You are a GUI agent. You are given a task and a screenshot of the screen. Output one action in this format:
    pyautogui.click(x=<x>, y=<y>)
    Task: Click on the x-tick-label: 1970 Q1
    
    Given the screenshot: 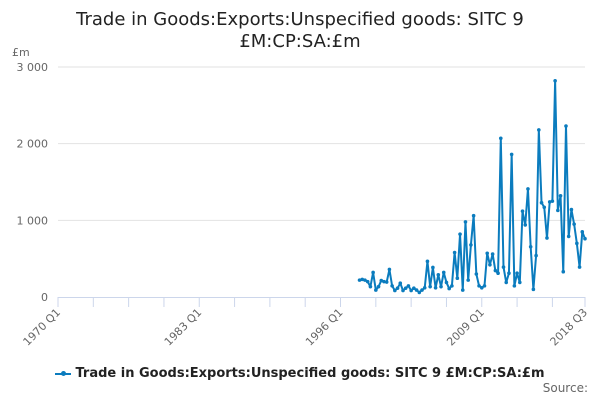 What is the action you would take?
    pyautogui.click(x=42, y=327)
    